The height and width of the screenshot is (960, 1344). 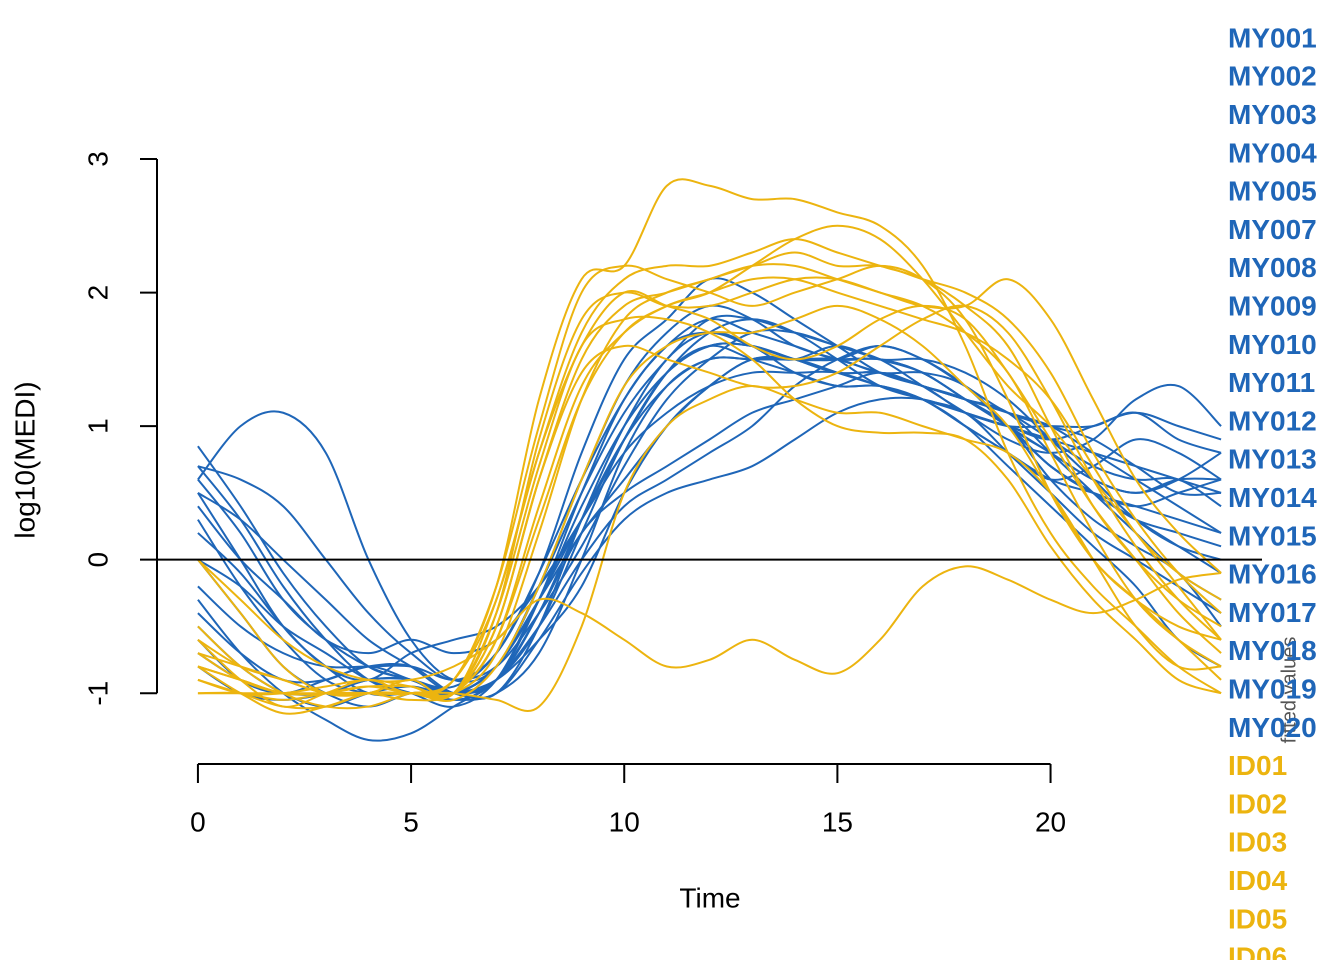 I want to click on legend-entry: MY001, so click(x=1272, y=37).